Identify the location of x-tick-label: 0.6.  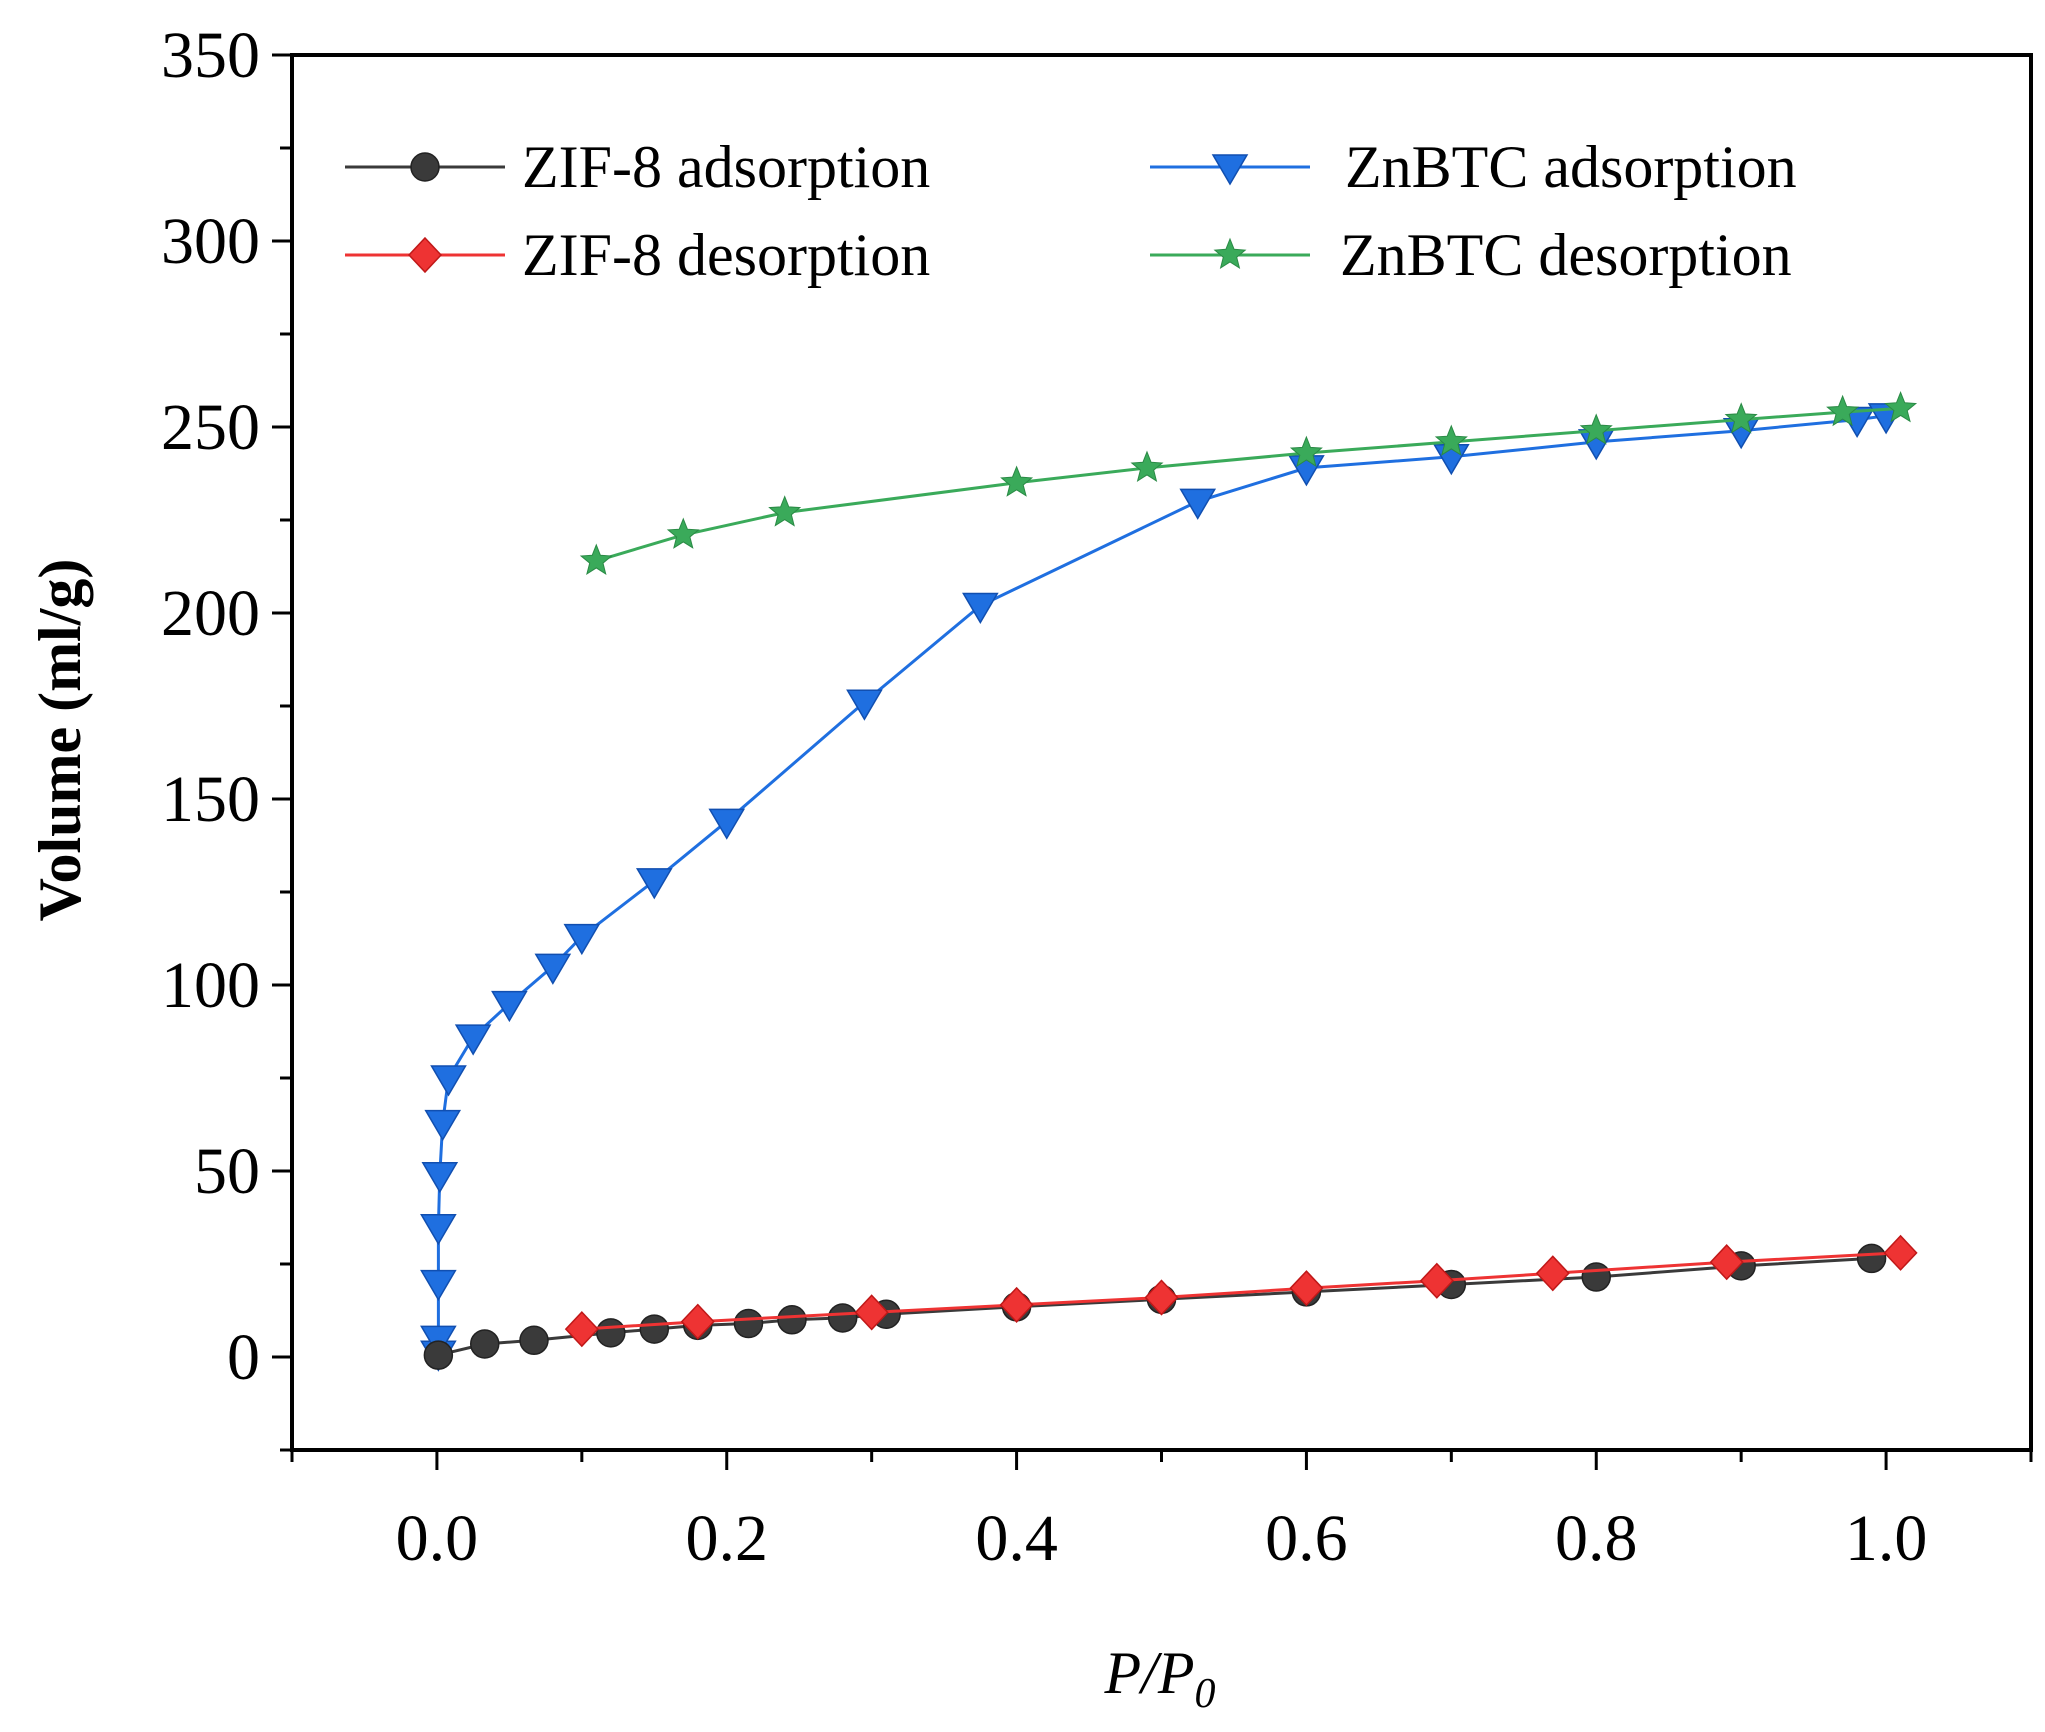
(1306, 1538).